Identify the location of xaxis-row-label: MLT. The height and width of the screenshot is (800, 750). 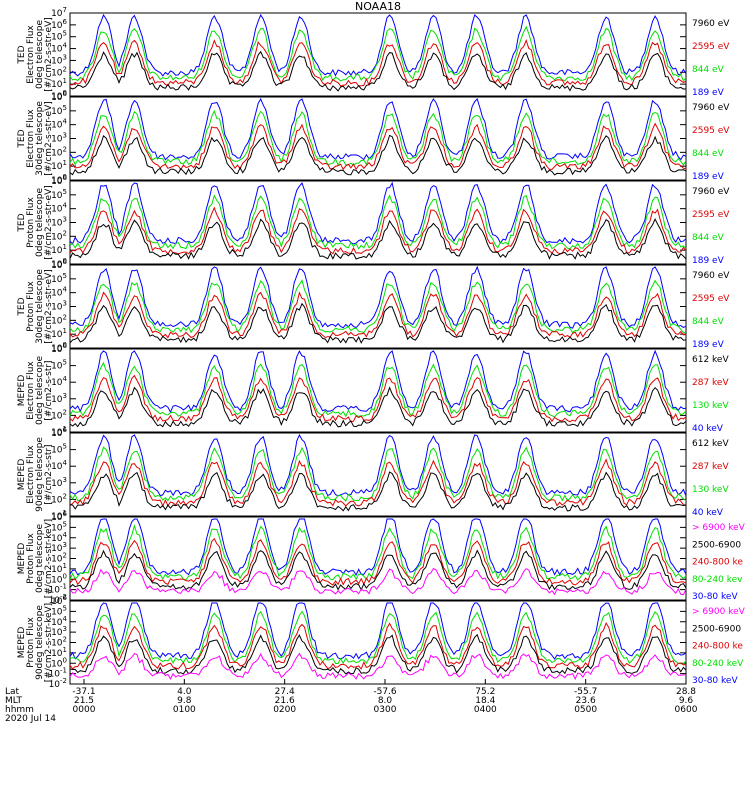
(14, 701).